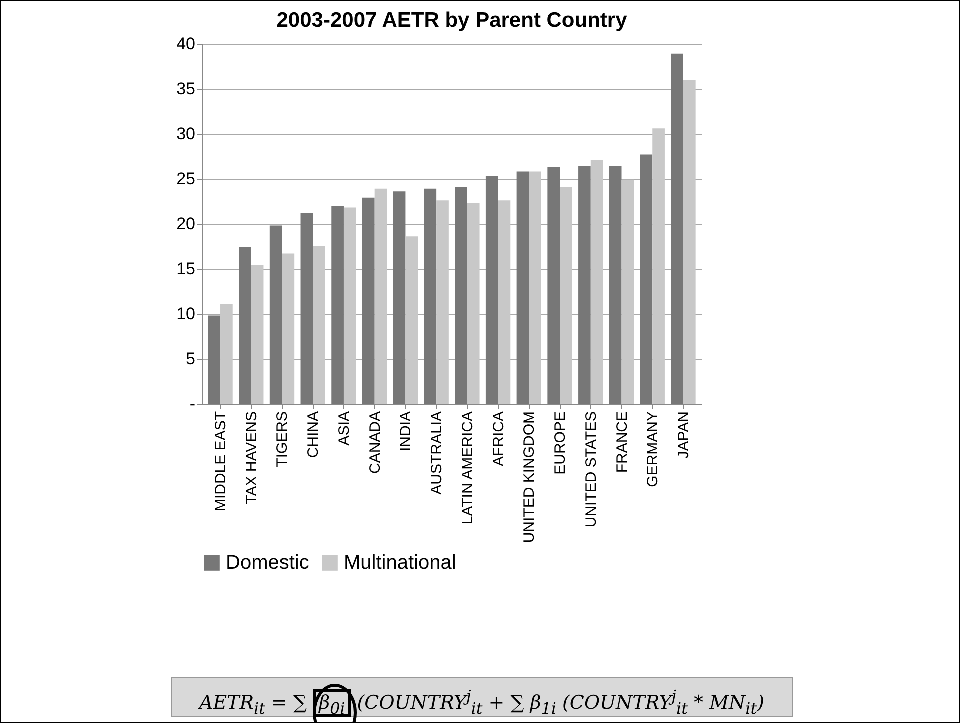  Describe the element at coordinates (452, 20) in the screenshot. I see `chart-title: 2003-2007 AETR by Parent Country` at that location.